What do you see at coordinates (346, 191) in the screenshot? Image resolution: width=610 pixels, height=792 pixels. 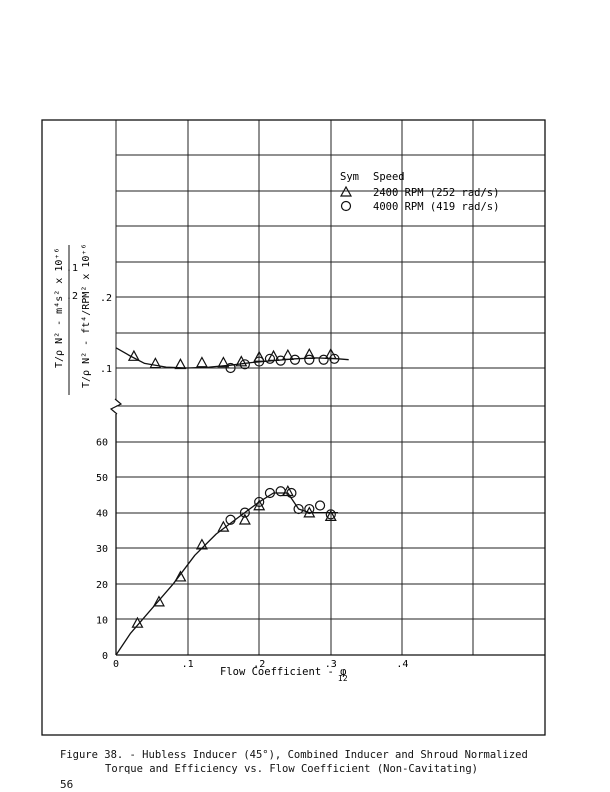 I see `legend-triangle-marker` at bounding box center [346, 191].